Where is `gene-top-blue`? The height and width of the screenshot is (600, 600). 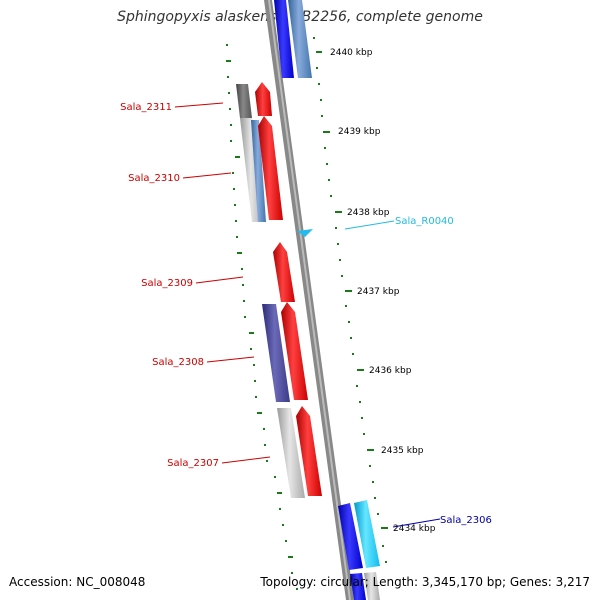
gene-top-blue is located at coordinates (284, 39).